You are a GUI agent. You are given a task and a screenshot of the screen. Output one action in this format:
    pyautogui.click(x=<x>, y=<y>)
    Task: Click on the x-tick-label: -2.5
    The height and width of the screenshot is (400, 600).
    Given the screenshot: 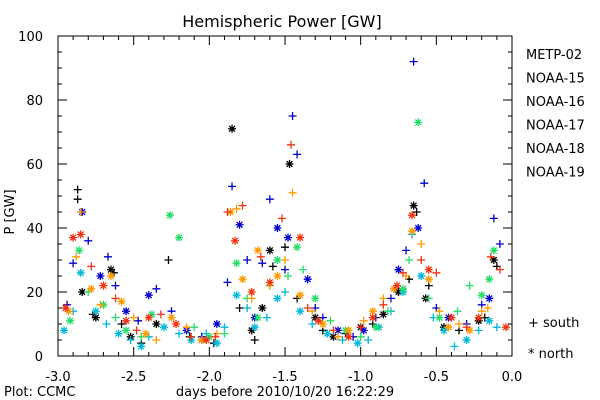 What is the action you would take?
    pyautogui.click(x=133, y=377)
    